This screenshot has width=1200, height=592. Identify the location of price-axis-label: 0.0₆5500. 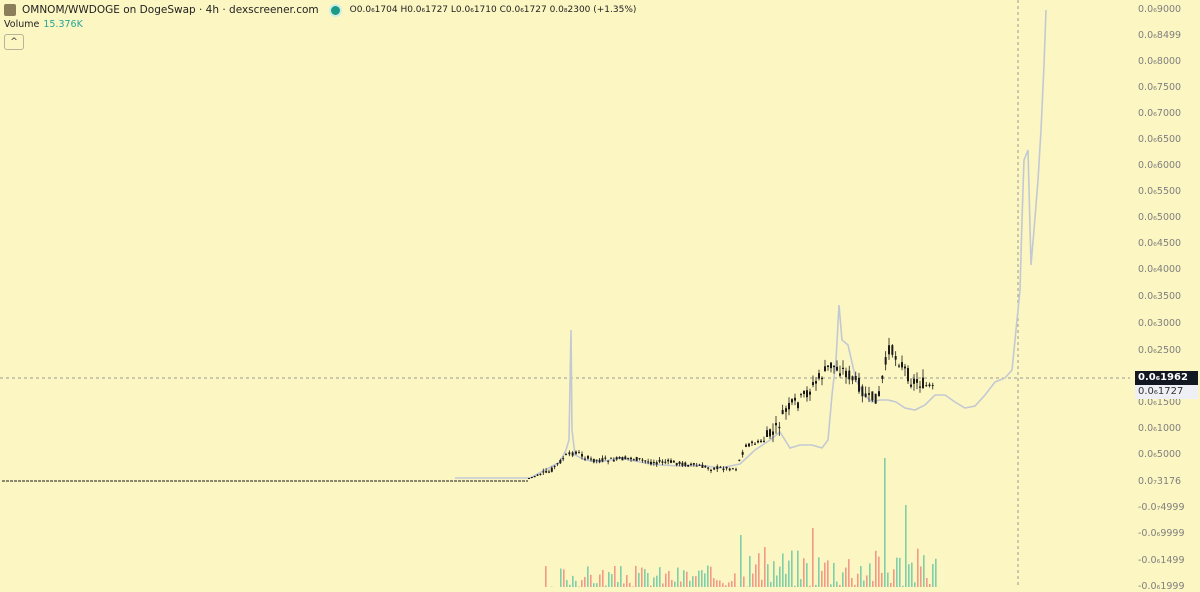
(1169, 191).